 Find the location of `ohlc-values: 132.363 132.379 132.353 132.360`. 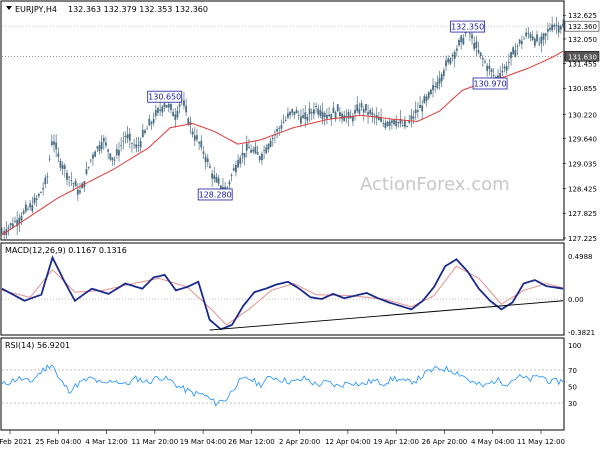

ohlc-values: 132.363 132.379 132.353 132.360 is located at coordinates (138, 9).